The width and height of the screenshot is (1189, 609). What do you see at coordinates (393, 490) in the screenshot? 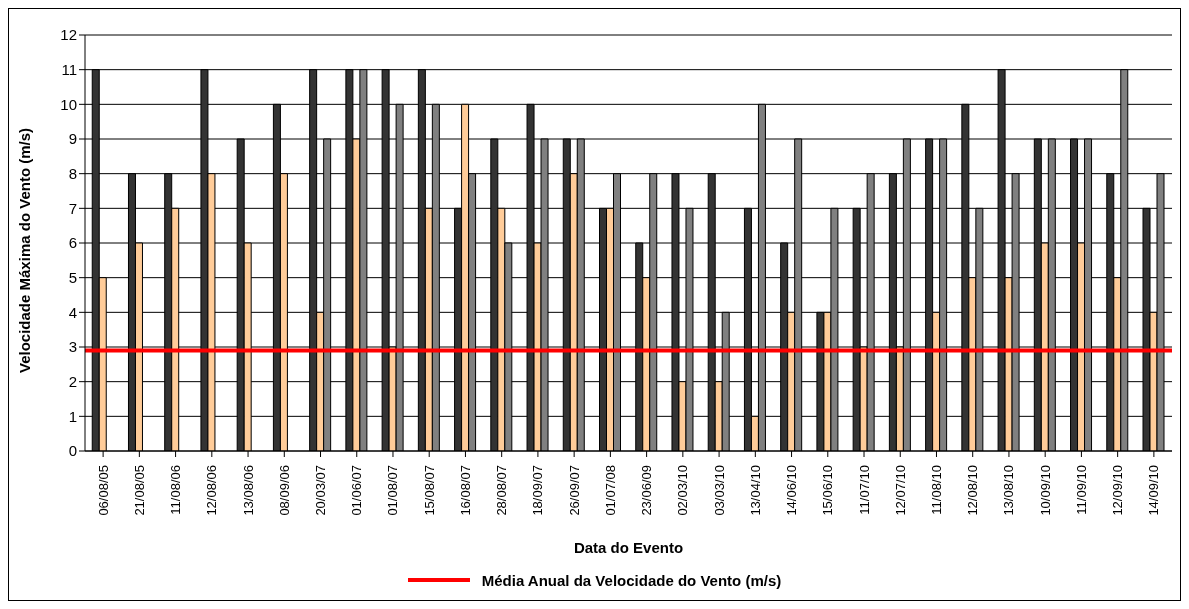
I see `x-tick-label: 01/08/07` at bounding box center [393, 490].